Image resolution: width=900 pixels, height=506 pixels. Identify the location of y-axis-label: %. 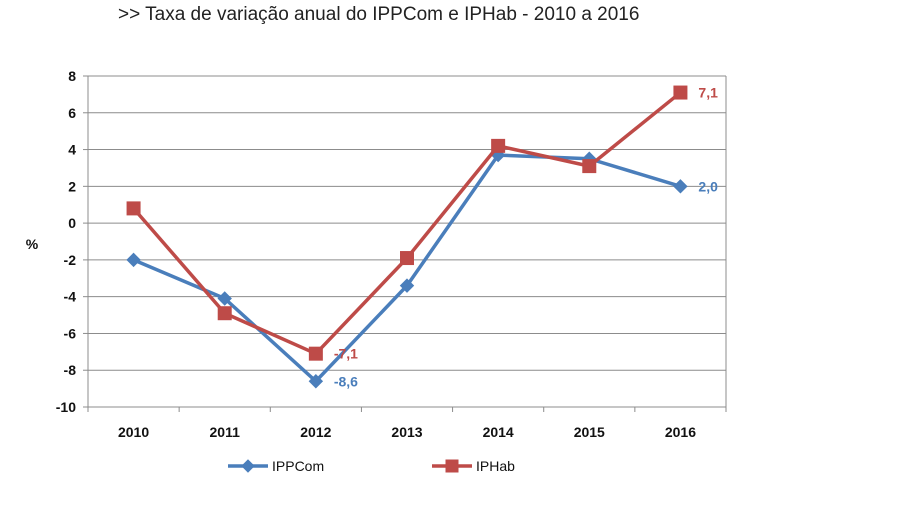
(32, 244).